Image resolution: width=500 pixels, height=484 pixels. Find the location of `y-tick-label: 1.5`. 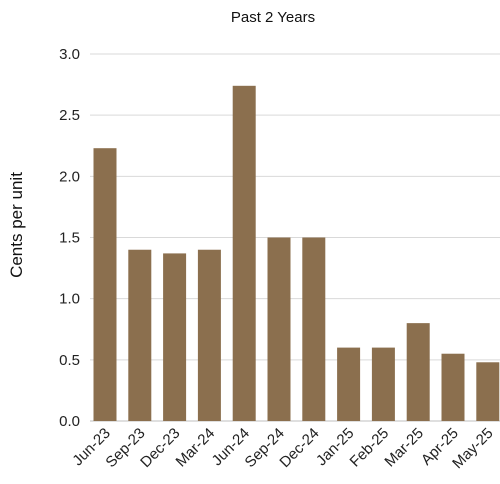

y-tick-label: 1.5 is located at coordinates (69, 238).